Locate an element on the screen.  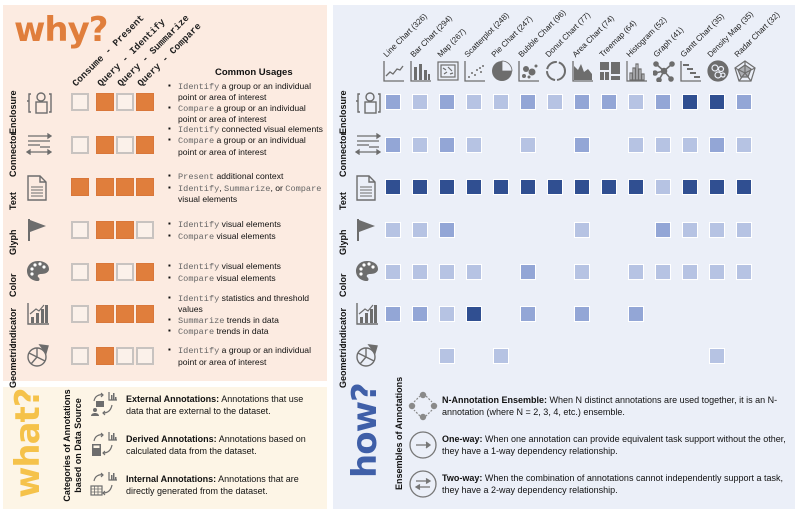
row-label-geometric: Geometric is located at coordinates (13, 366).